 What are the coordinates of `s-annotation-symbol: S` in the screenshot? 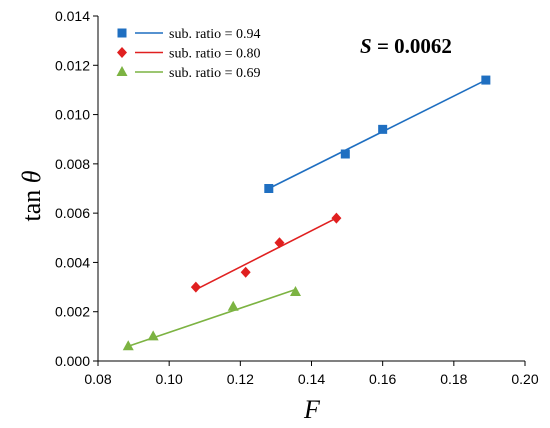 It's located at (366, 46).